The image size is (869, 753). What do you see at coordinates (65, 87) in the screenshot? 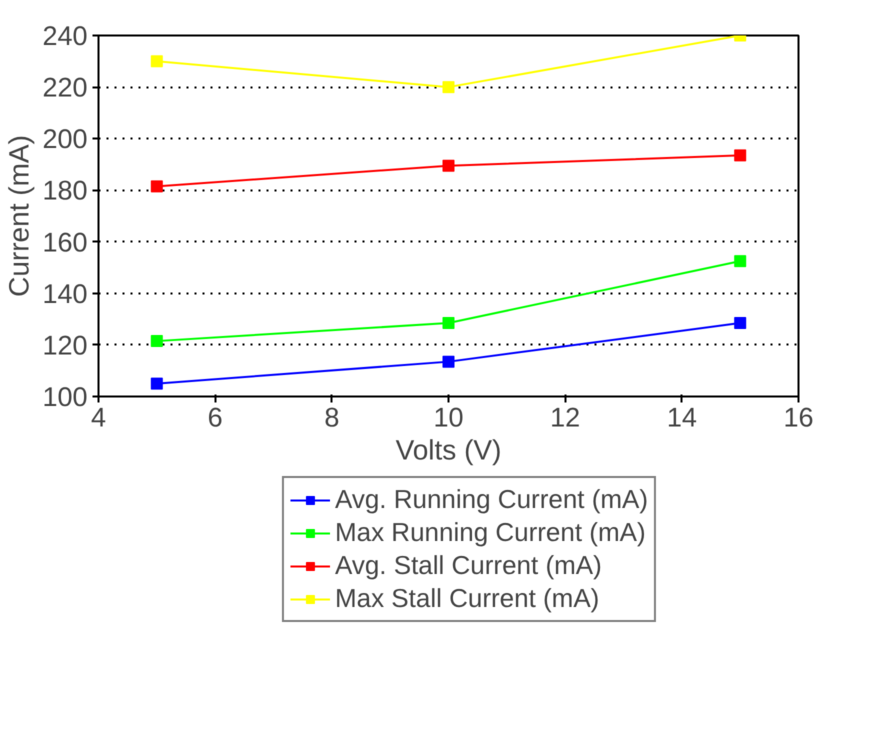
I see `y-tick-label: 220` at bounding box center [65, 87].